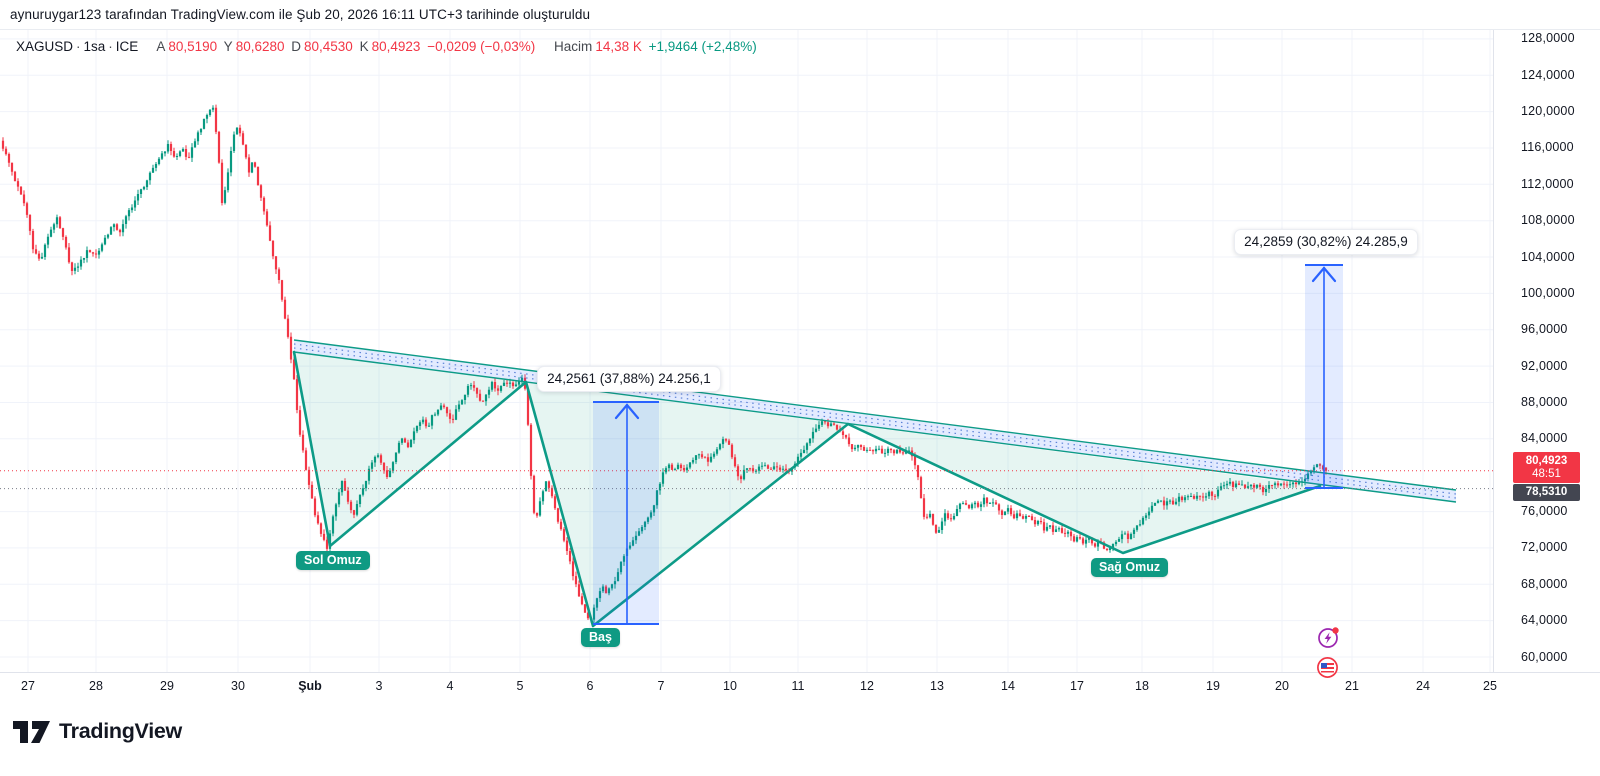 The height and width of the screenshot is (776, 1600). I want to click on change-value: −0,0209 (−0,03%), so click(481, 46).